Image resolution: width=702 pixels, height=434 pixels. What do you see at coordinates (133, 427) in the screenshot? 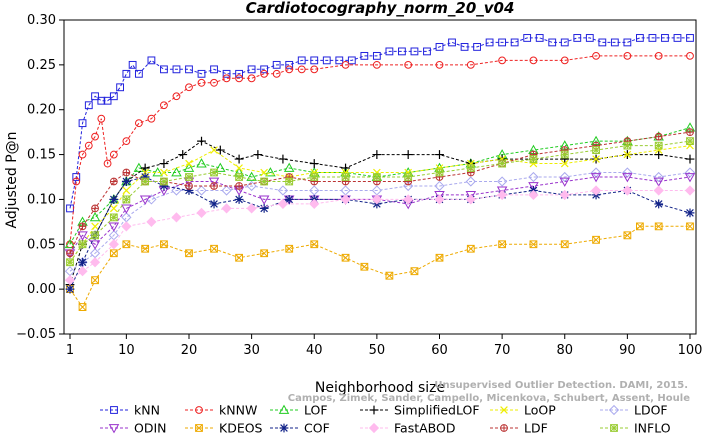
I see `legend-item-odin: ODIN` at bounding box center [133, 427].